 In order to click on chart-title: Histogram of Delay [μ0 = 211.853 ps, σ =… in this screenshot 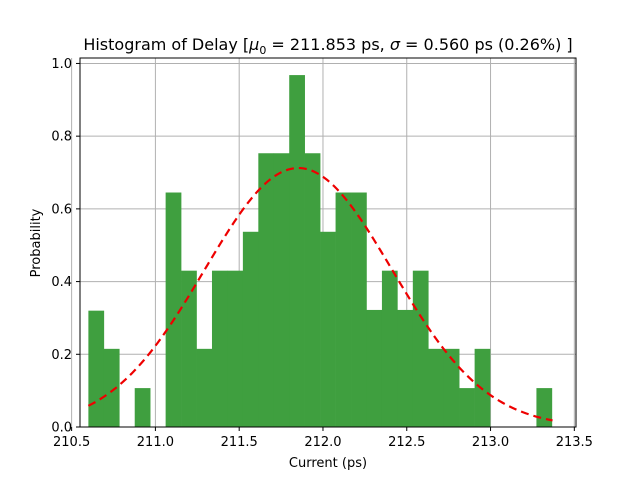, I will do `click(327, 46)`.